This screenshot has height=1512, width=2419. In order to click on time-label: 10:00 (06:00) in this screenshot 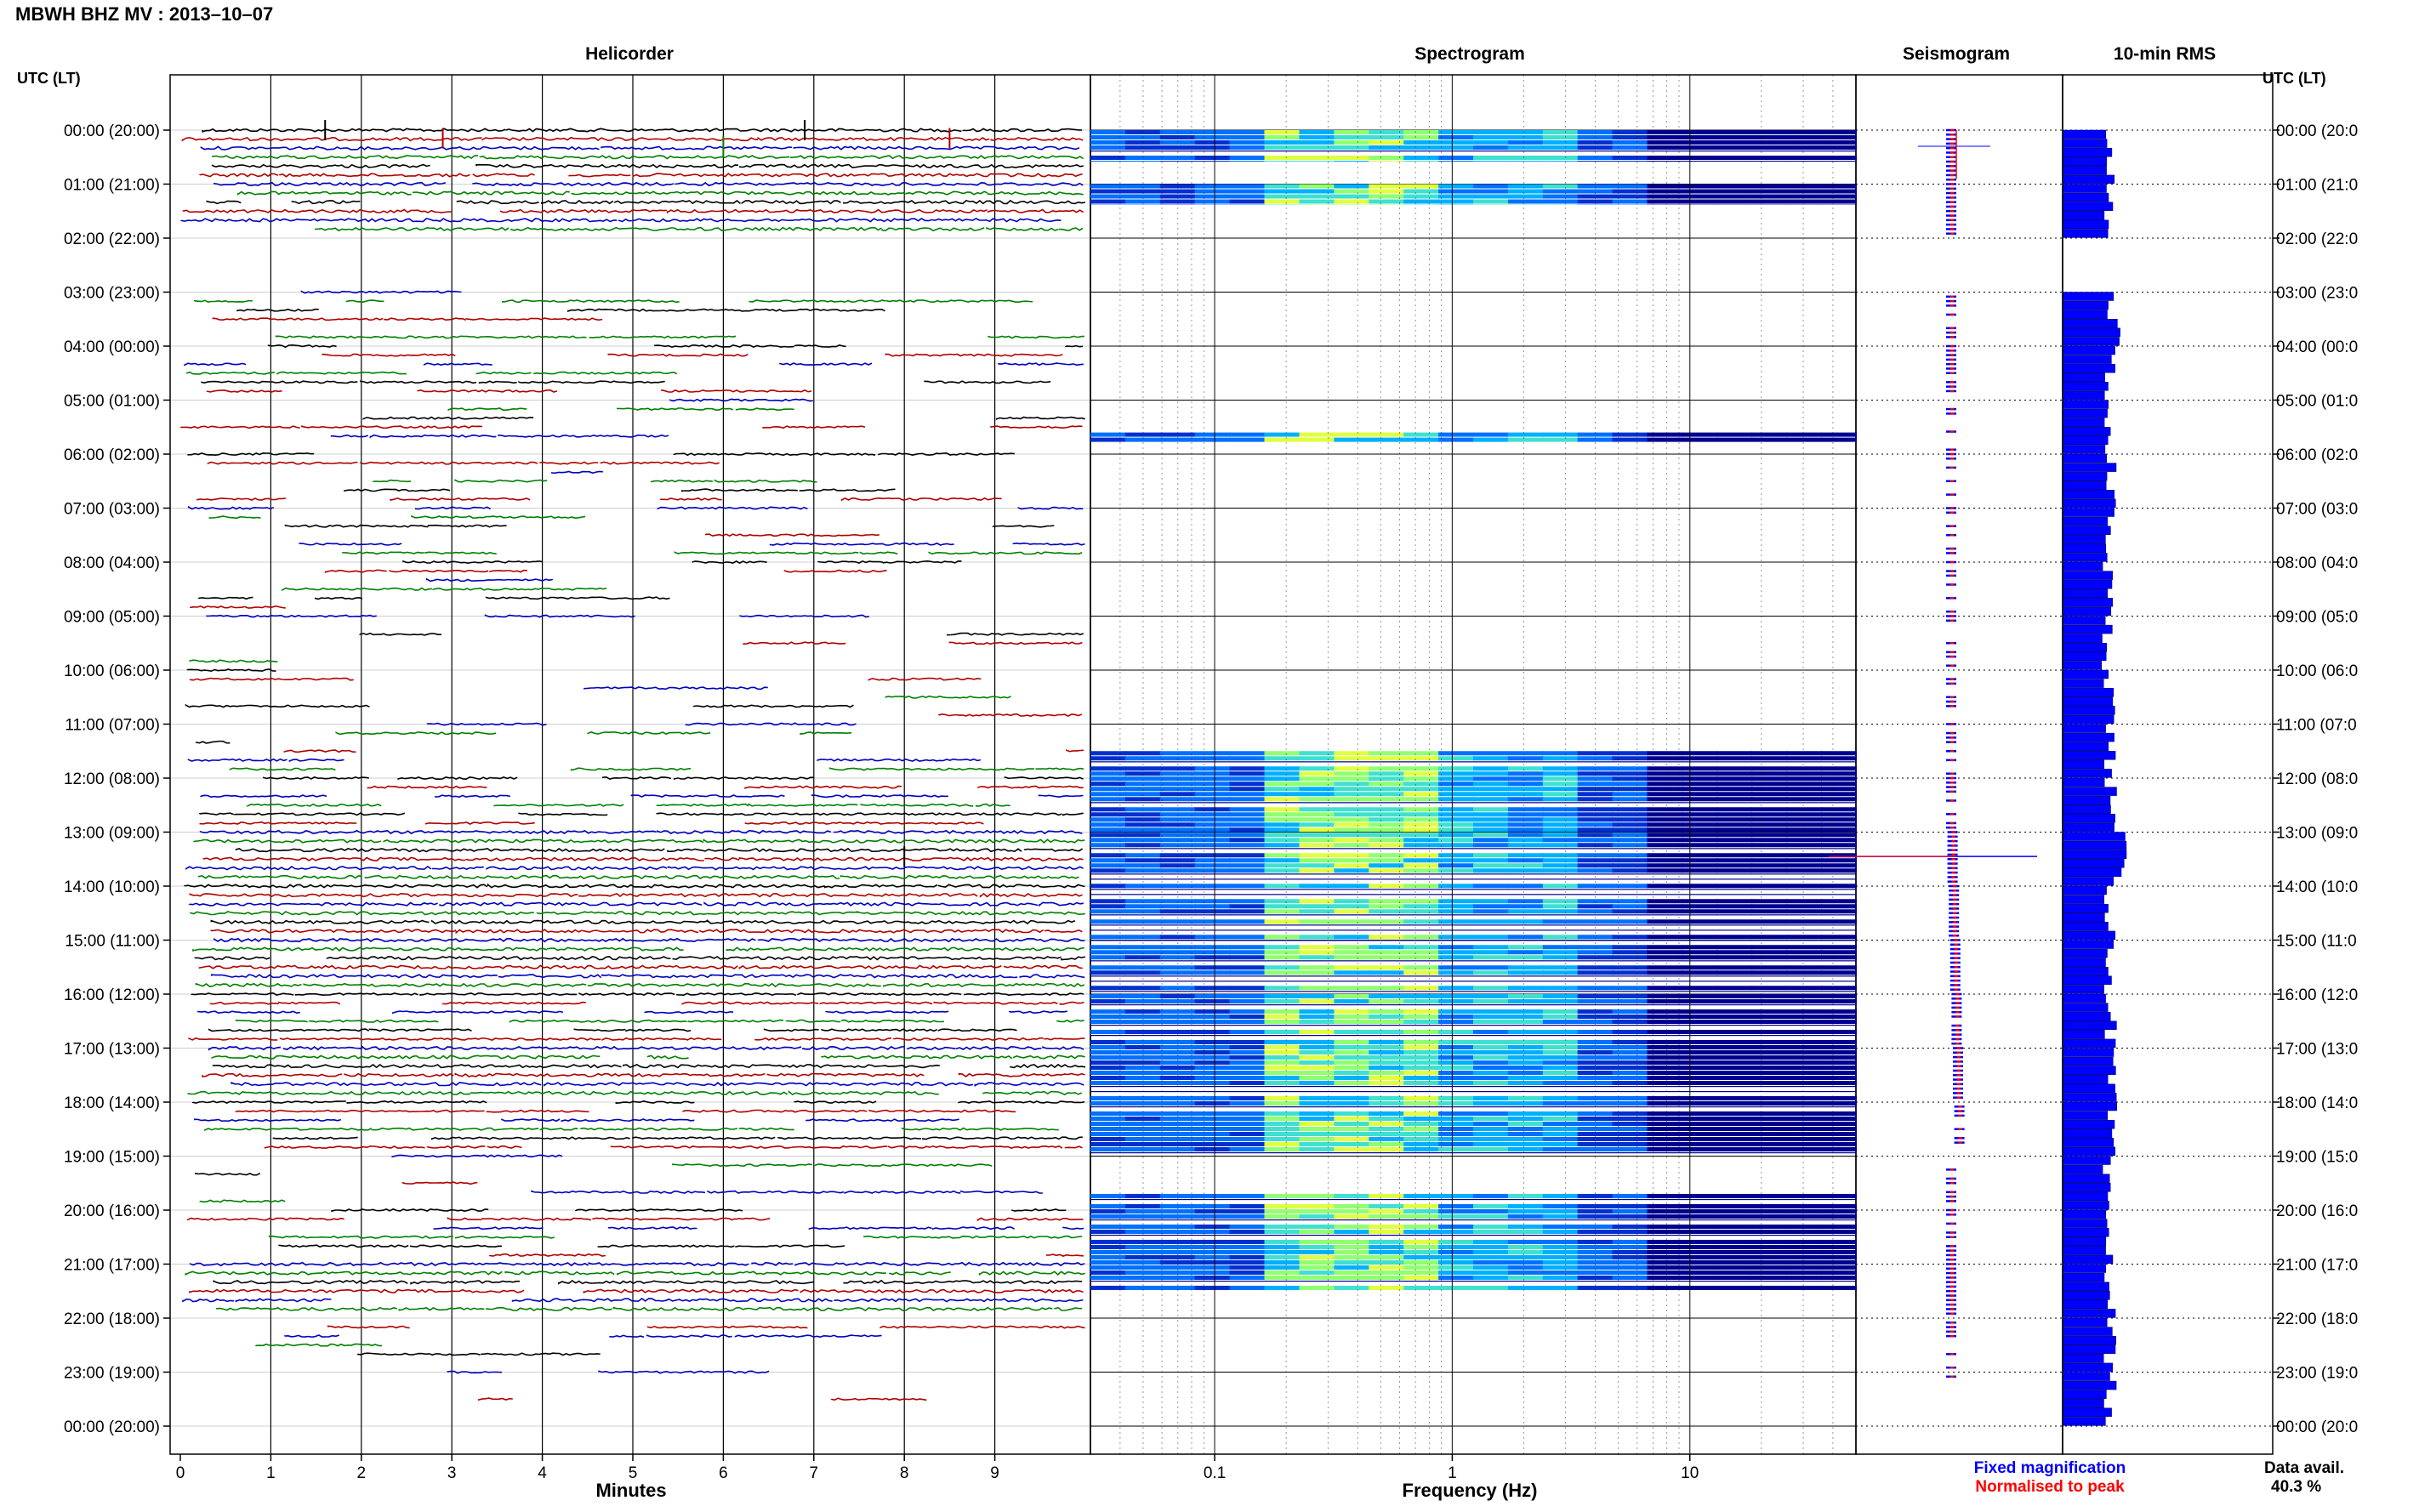, I will do `click(112, 671)`.